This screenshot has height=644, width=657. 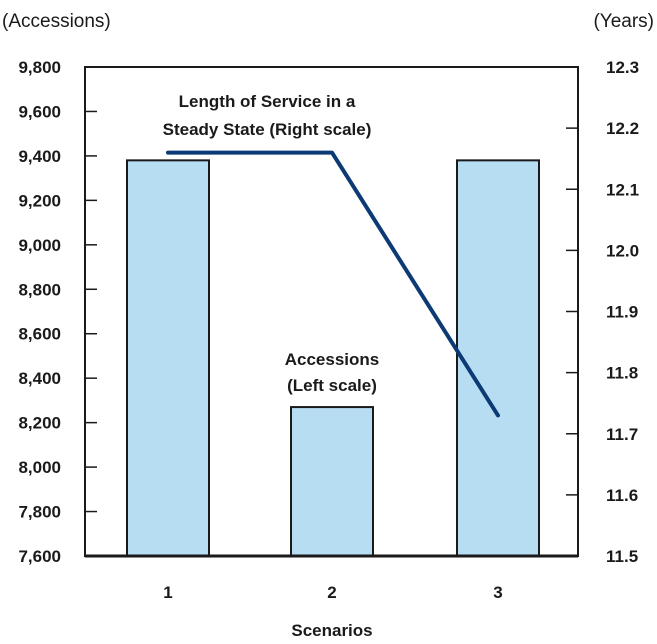 I want to click on left-tick-label: 7,600, so click(x=39, y=556).